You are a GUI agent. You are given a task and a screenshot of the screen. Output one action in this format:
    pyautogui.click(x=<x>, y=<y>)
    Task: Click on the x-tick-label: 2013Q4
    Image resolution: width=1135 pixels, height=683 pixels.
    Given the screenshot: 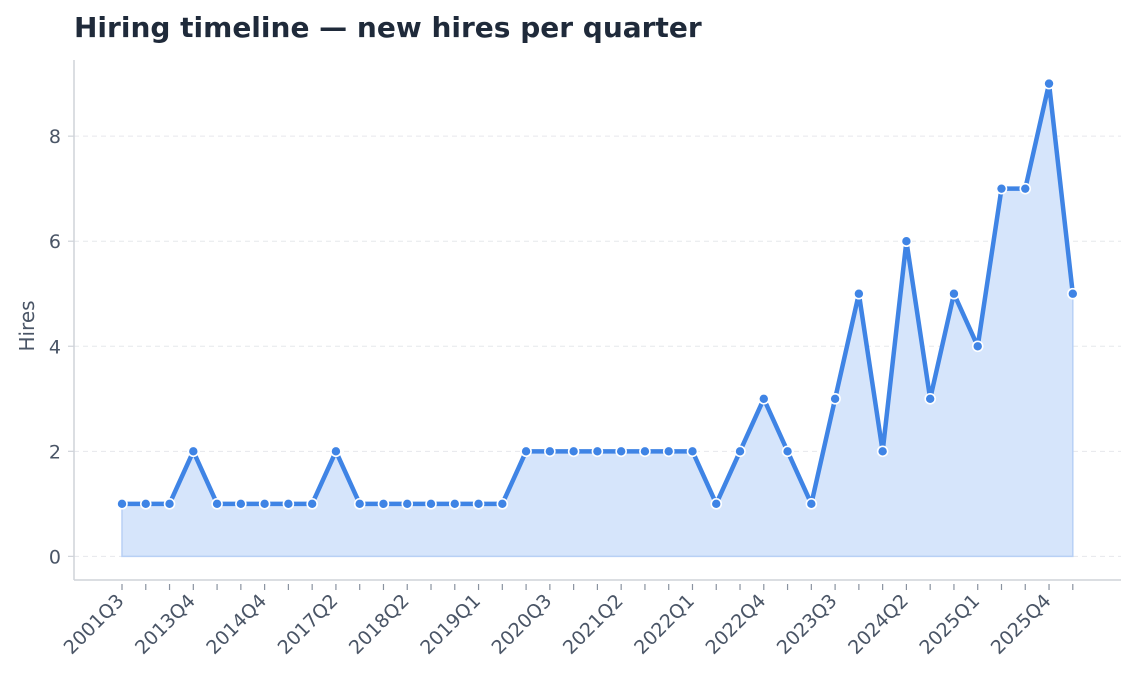 What is the action you would take?
    pyautogui.click(x=165, y=624)
    